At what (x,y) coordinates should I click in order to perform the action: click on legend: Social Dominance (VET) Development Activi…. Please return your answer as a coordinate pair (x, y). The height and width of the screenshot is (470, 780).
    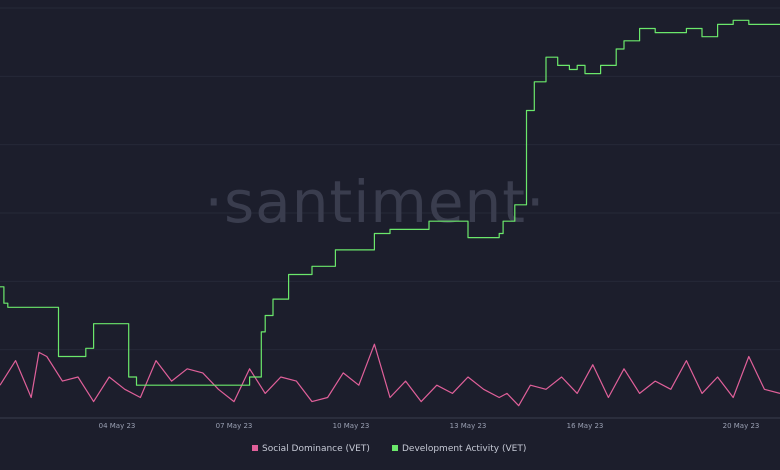
    Looking at the image, I should click on (389, 449).